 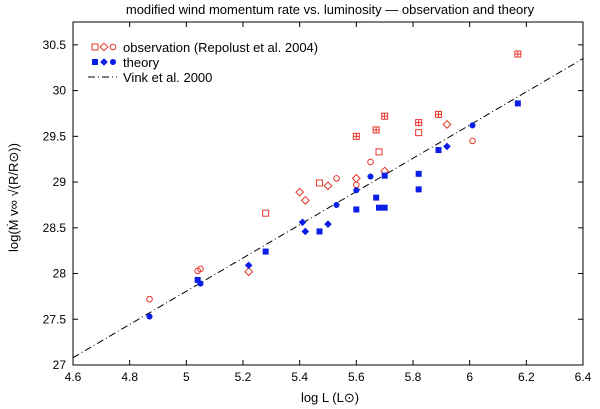 I want to click on x-tick-label: 4.6, so click(x=73, y=377).